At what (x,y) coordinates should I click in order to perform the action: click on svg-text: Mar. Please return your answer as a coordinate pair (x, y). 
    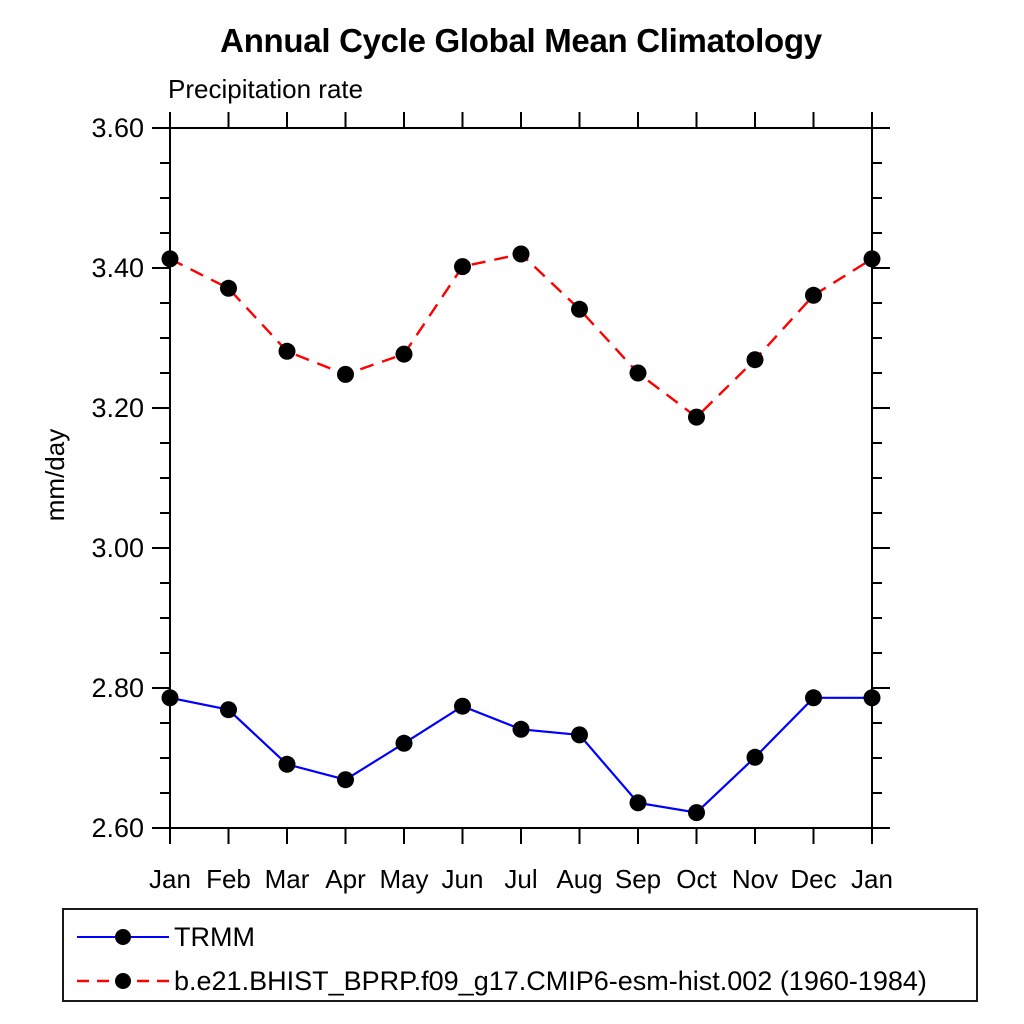
    Looking at the image, I should click on (287, 879).